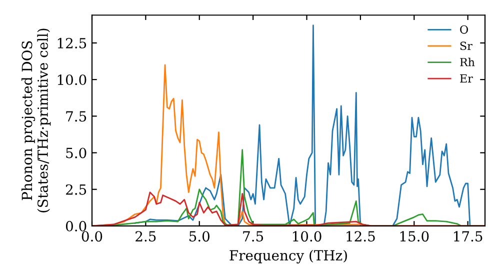  I want to click on legend-label: Sr, so click(466, 46).